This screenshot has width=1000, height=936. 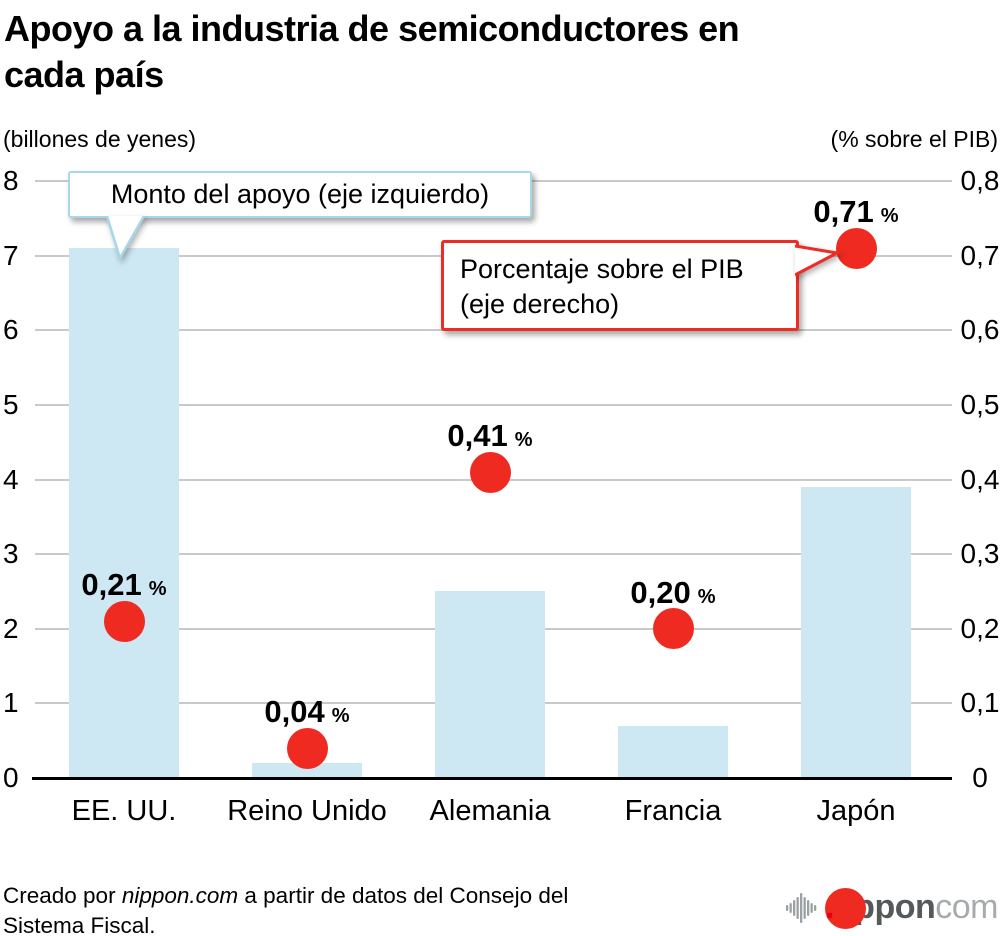 What do you see at coordinates (980, 180) in the screenshot?
I see `right-axis-tick-label: 0,8` at bounding box center [980, 180].